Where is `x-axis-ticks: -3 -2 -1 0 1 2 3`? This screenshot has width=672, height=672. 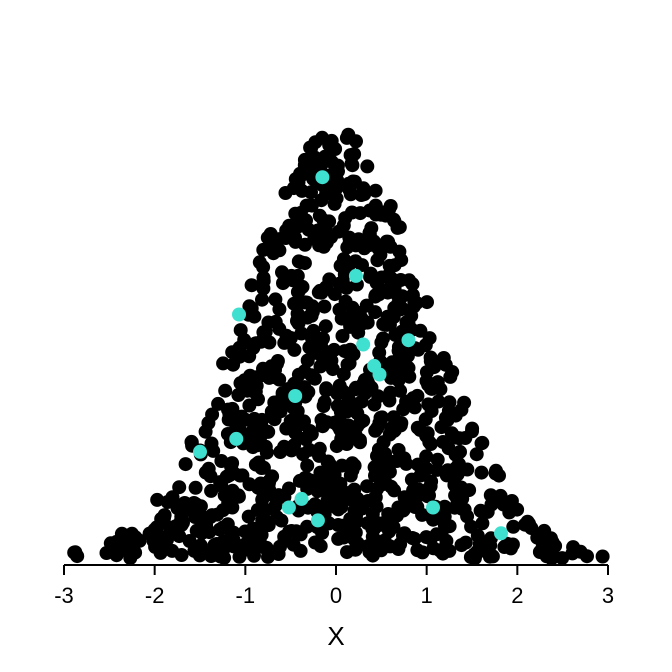
x-axis-ticks: -3 -2 -1 0 1 2 3 is located at coordinates (334, 586).